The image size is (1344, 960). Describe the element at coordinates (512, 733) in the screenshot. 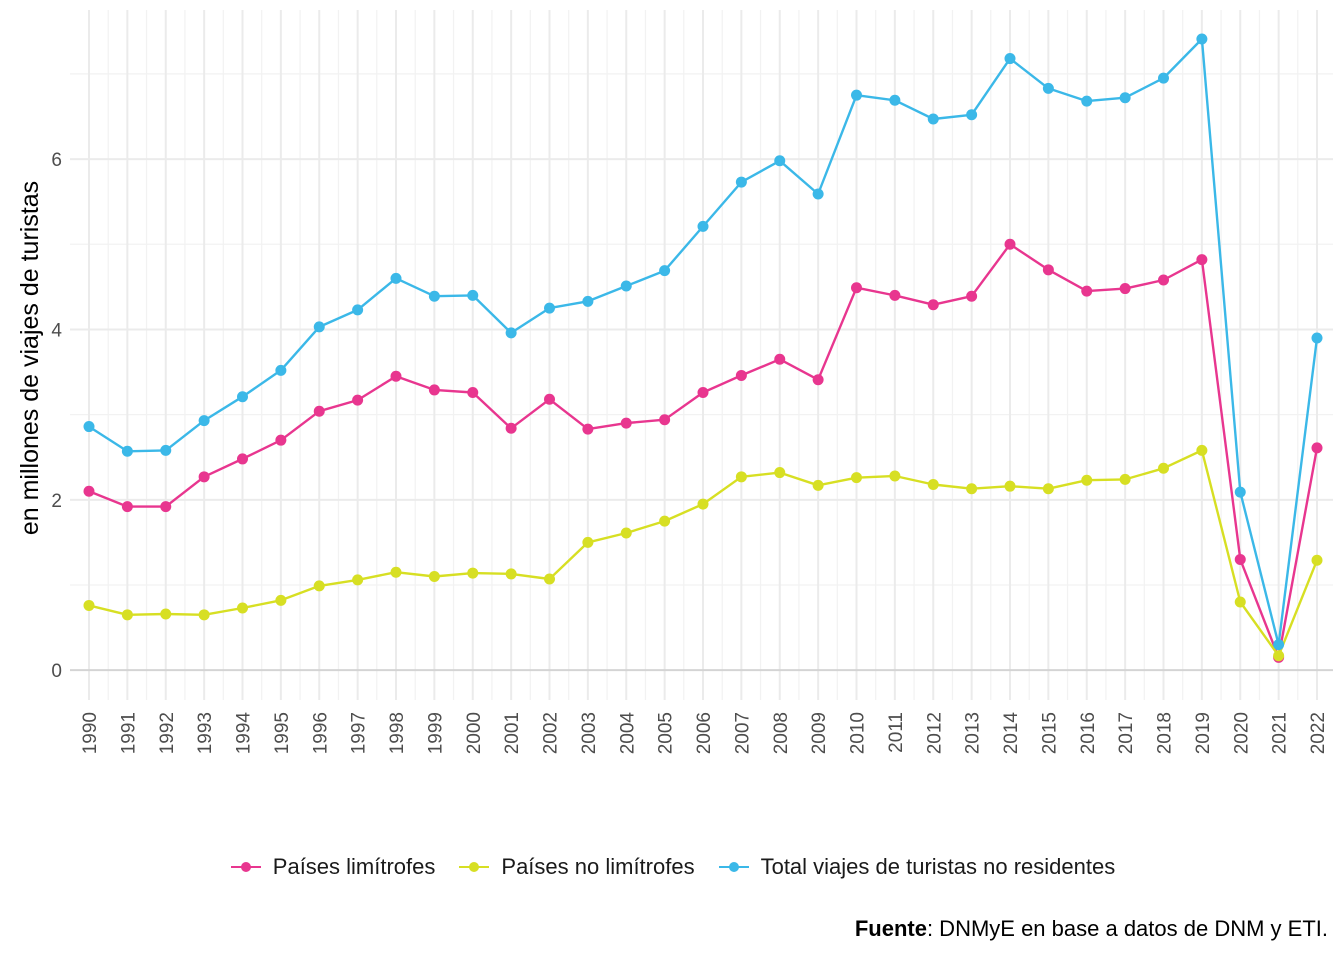

I see `x-tick-label: 2001` at that location.